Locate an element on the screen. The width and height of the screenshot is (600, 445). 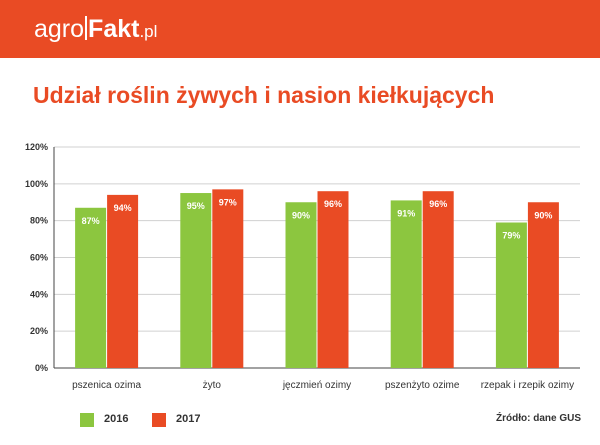
logo-agro: agro is located at coordinates (59, 29).